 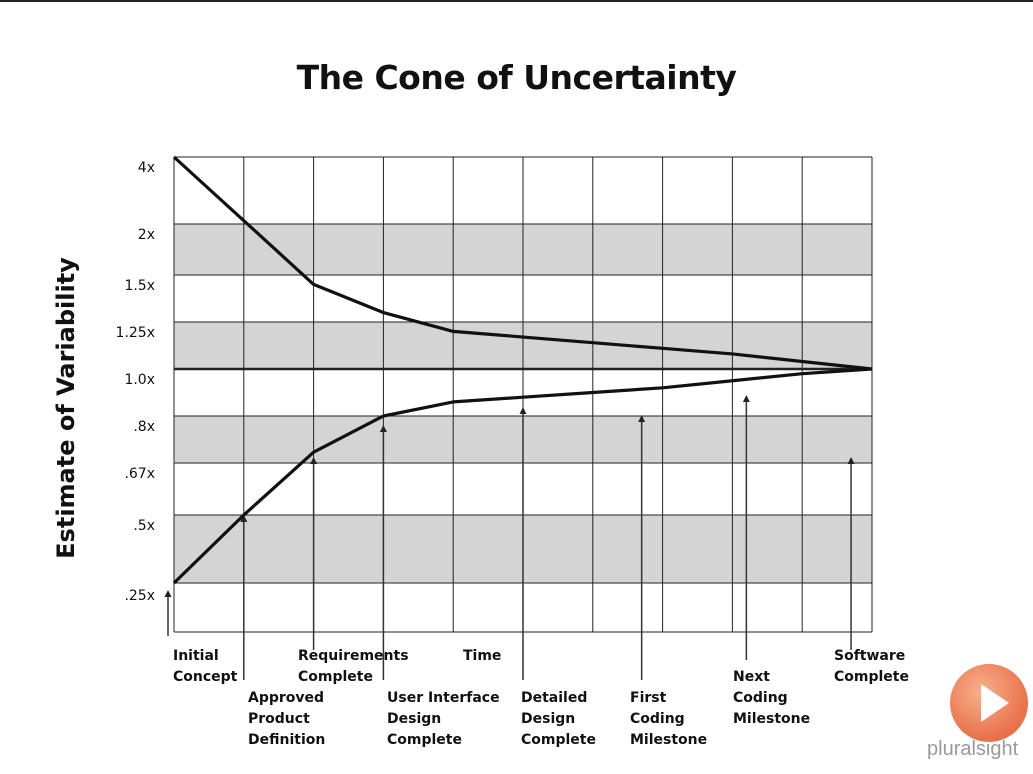 What do you see at coordinates (139, 474) in the screenshot?
I see `y-tick-label: .67x` at bounding box center [139, 474].